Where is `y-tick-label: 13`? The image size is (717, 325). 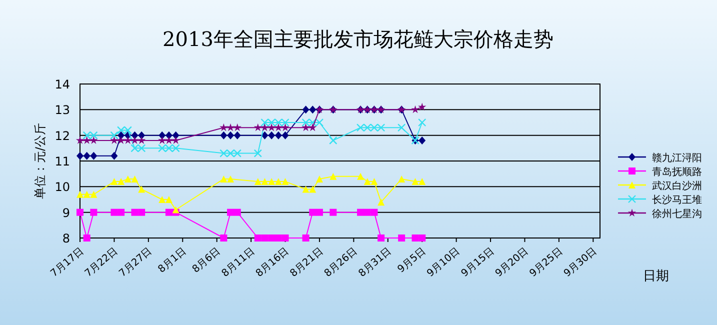
y-tick-label: 13 is located at coordinates (62, 110).